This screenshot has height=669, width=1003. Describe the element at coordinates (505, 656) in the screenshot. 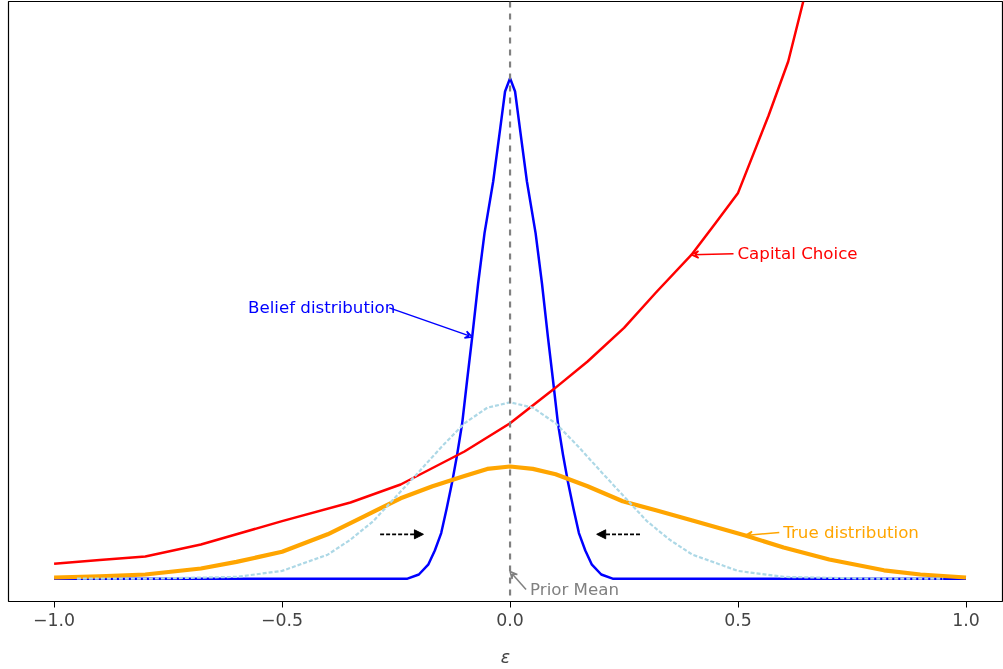

I see `x-axis-title: ε` at that location.